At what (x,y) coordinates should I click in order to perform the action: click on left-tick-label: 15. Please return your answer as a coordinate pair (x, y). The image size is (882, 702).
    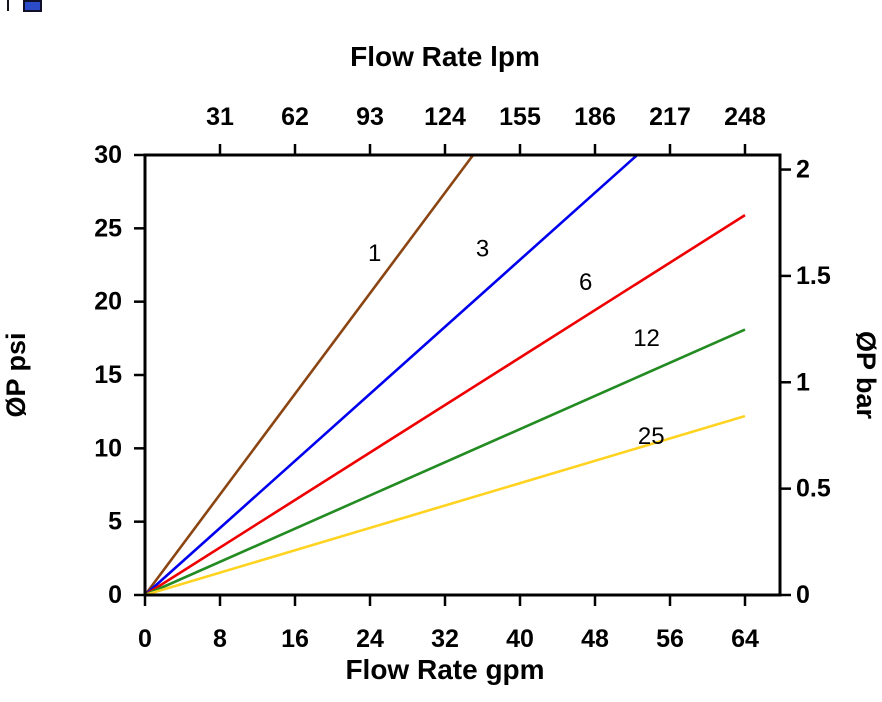
    Looking at the image, I should click on (108, 375).